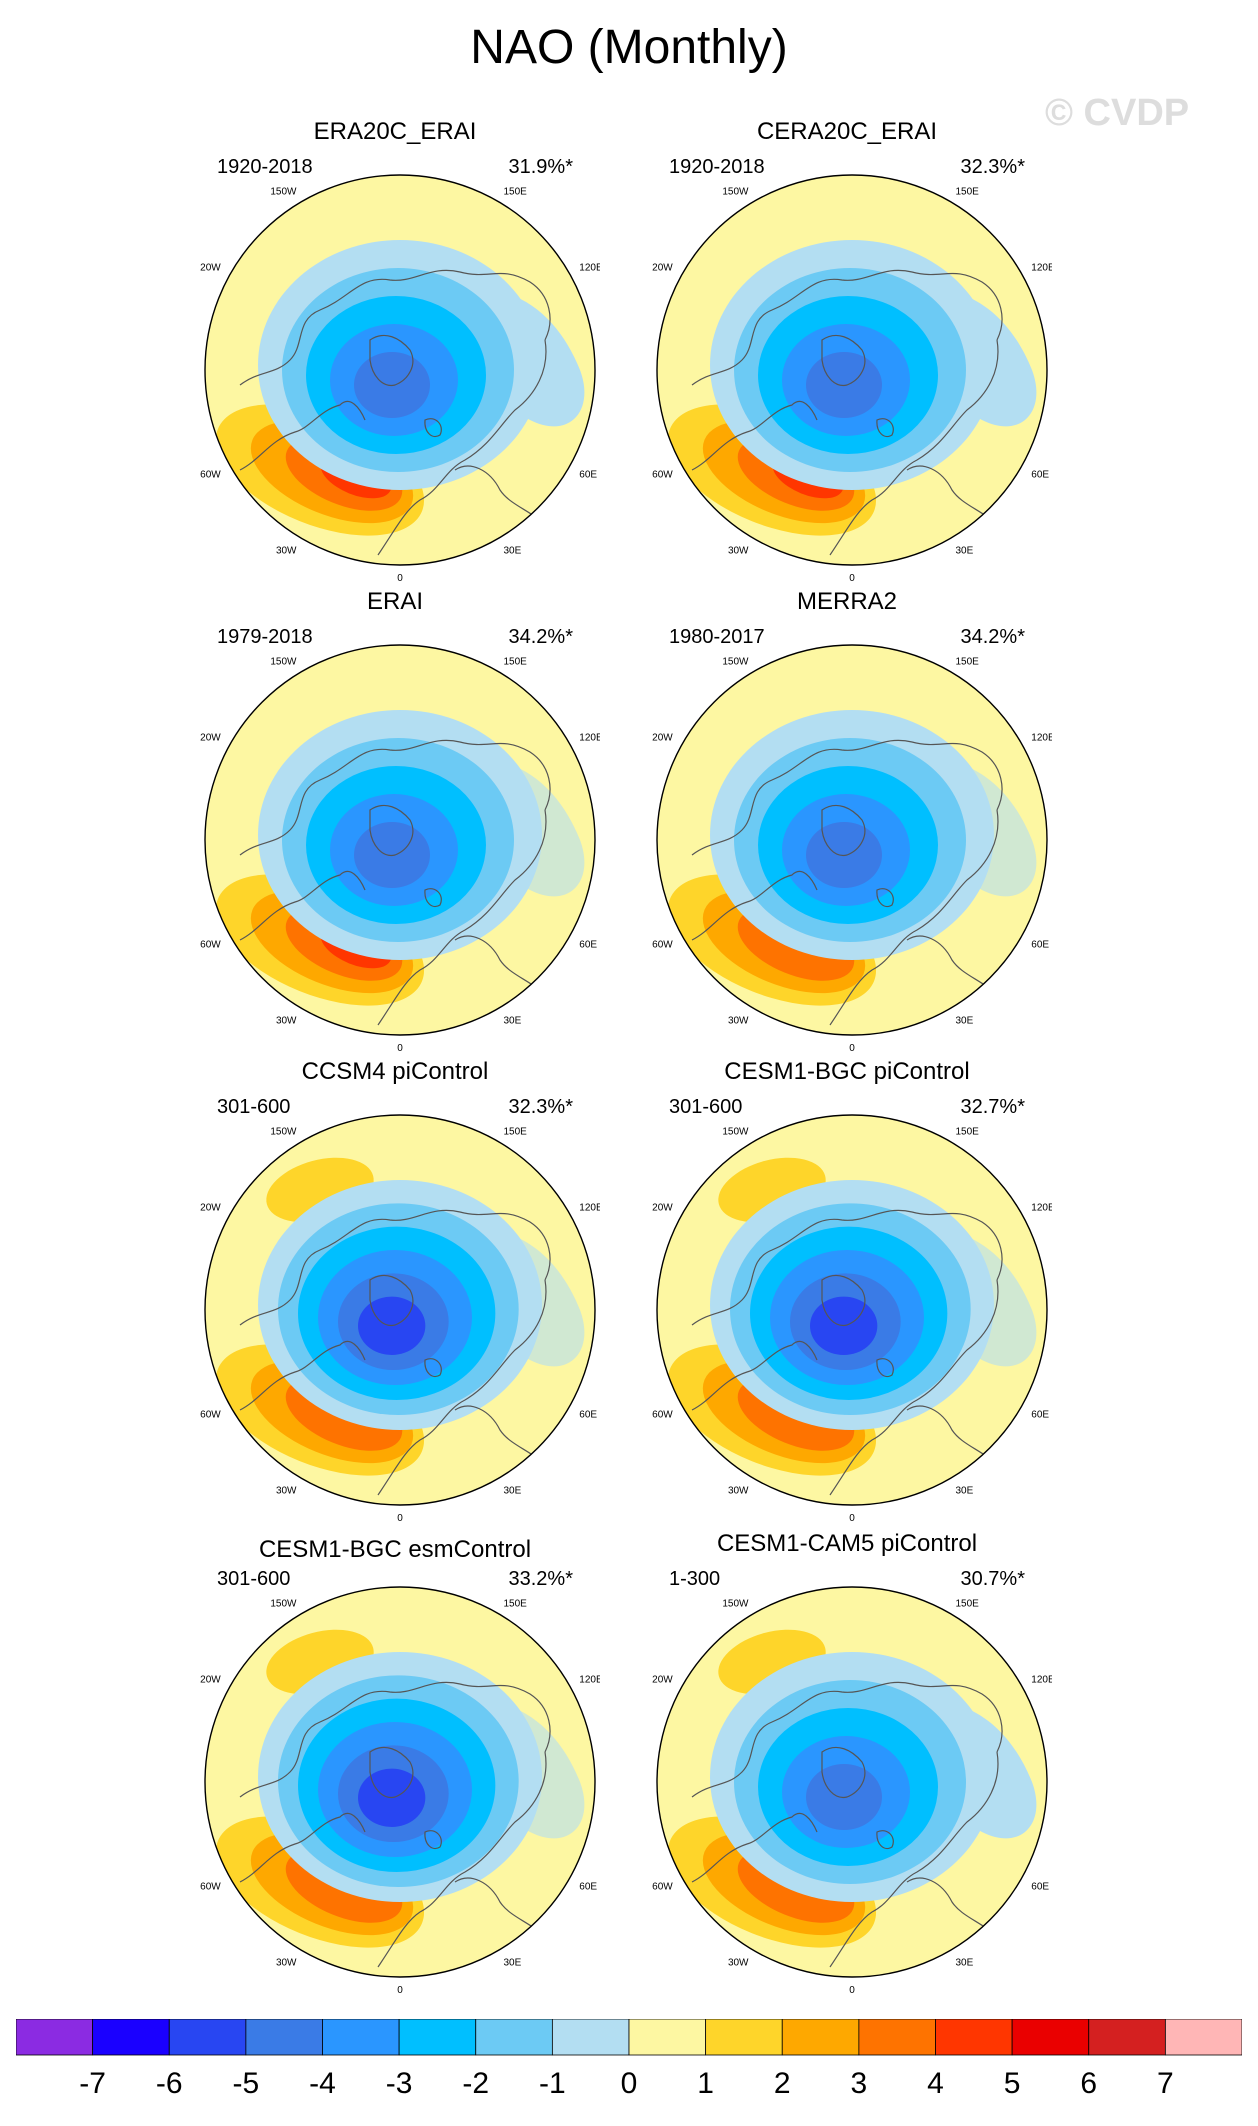 Image resolution: width=1258 pixels, height=2126 pixels. I want to click on colorbar-tick-label: 1, so click(705, 2083).